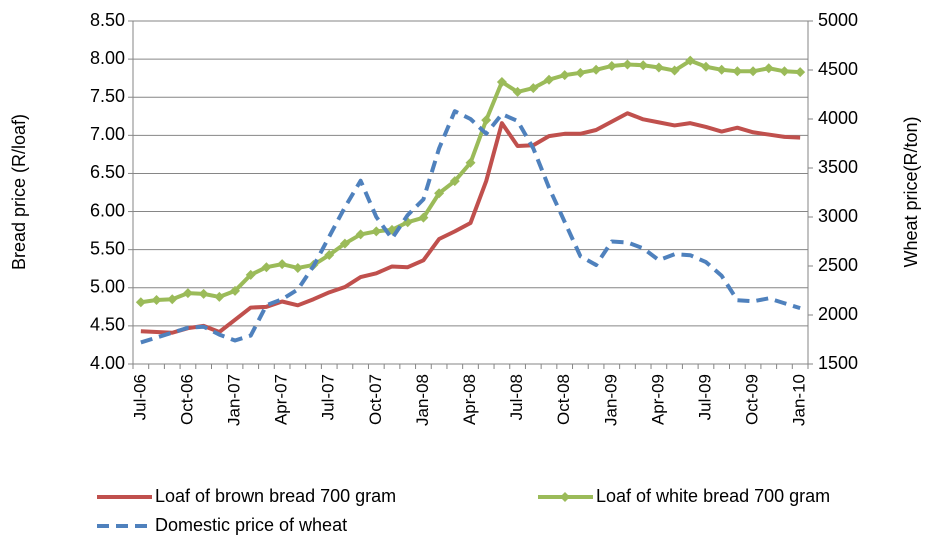 This screenshot has height=550, width=932. I want to click on x-tick-label: Jul-09, so click(704, 397).